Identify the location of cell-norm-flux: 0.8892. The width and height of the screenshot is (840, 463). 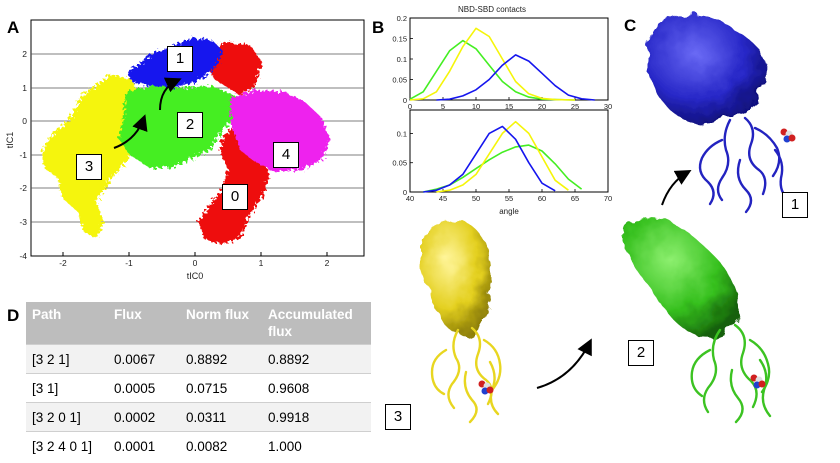
(221, 359).